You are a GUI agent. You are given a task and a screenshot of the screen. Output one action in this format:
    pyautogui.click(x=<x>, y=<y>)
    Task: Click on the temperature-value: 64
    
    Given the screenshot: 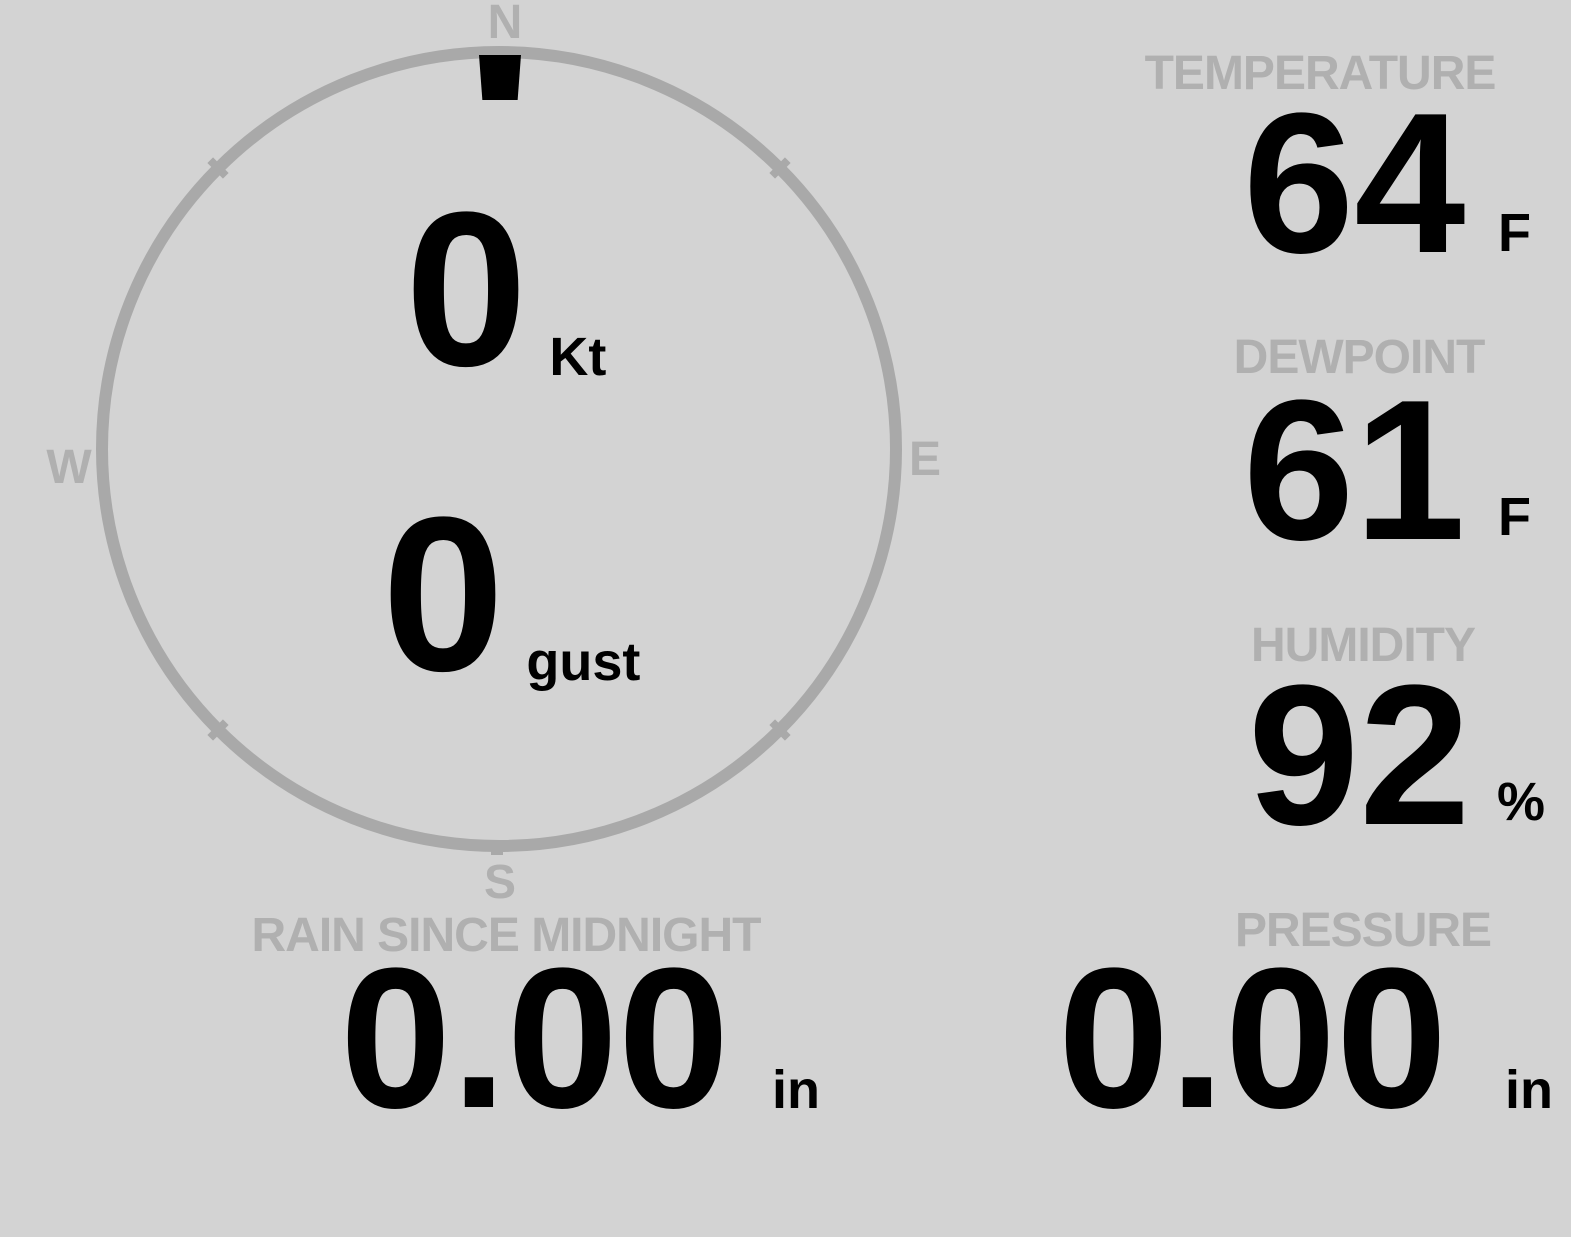 What is the action you would take?
    pyautogui.click(x=1354, y=183)
    